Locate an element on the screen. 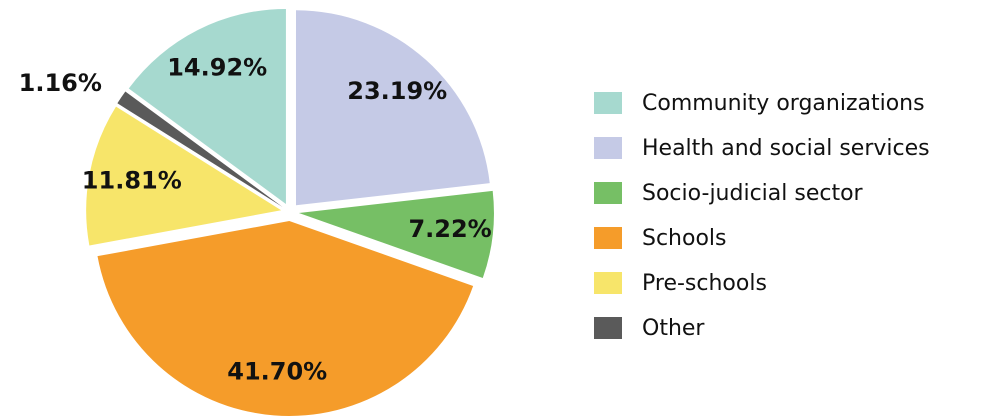 This screenshot has width=990, height=420. legend-label: Other is located at coordinates (673, 328).